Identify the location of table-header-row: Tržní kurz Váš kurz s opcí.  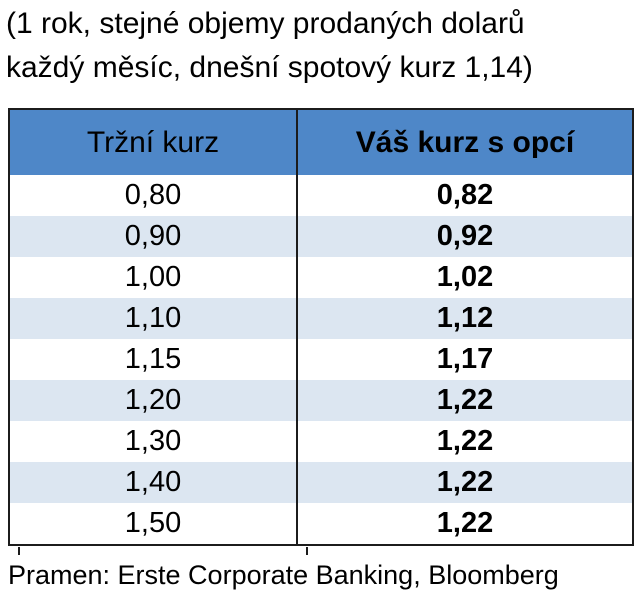
(321, 142).